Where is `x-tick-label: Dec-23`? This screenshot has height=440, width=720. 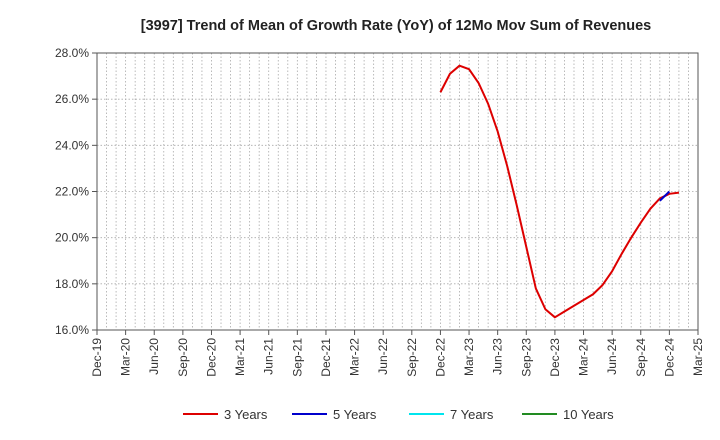 x-tick-label: Dec-23 is located at coordinates (555, 357).